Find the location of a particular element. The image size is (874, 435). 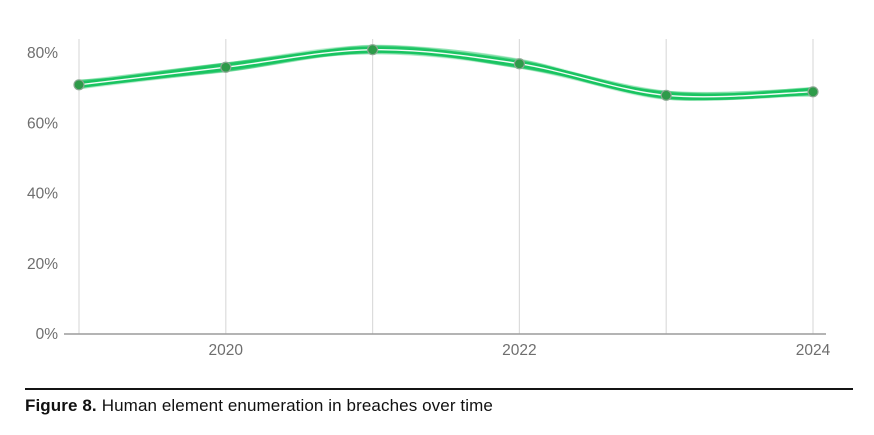

y-tick-label-60: 60% is located at coordinates (42, 123).